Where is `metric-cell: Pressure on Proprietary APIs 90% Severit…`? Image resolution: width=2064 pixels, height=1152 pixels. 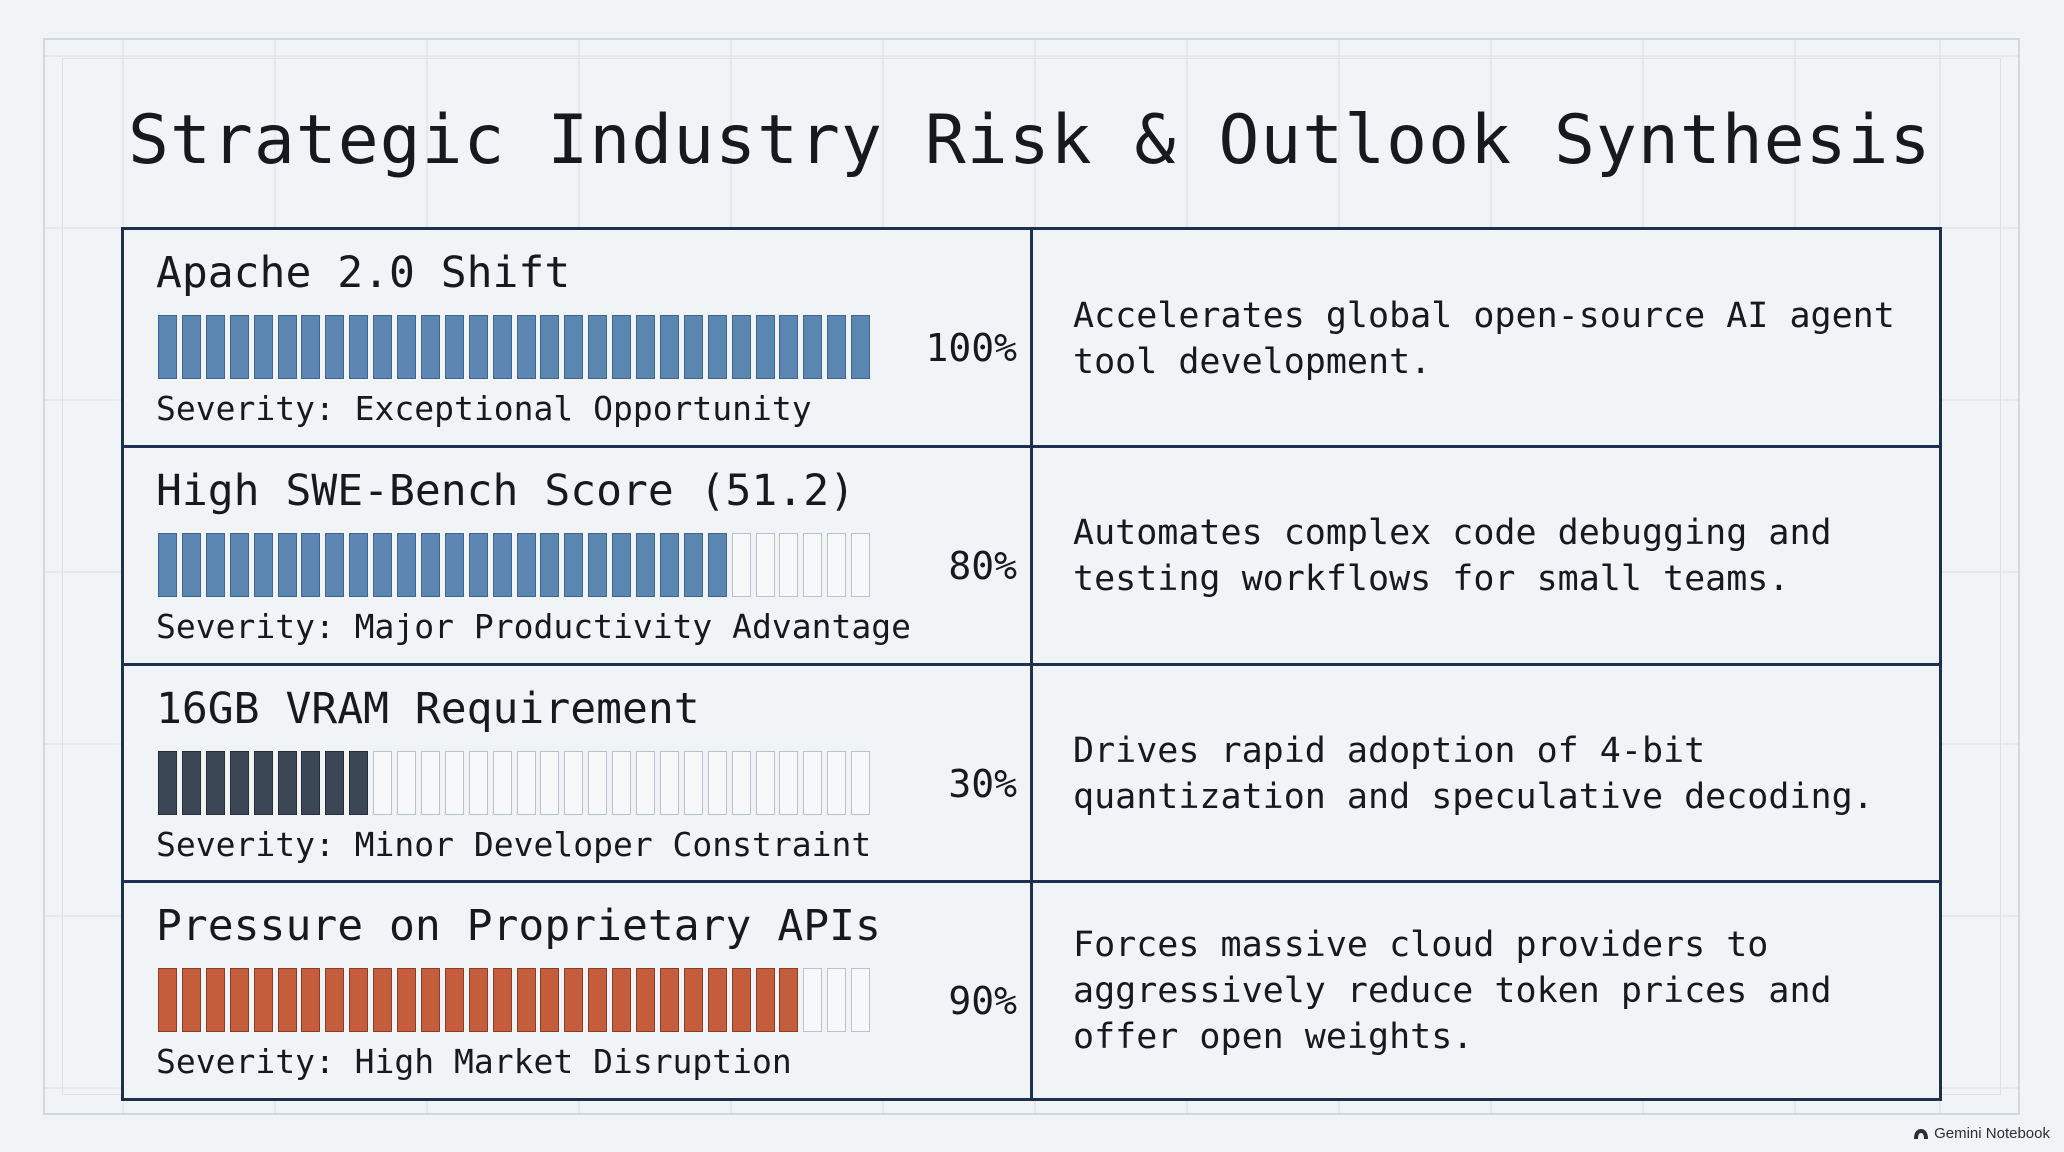 metric-cell: Pressure on Proprietary APIs 90% Severit… is located at coordinates (578, 990).